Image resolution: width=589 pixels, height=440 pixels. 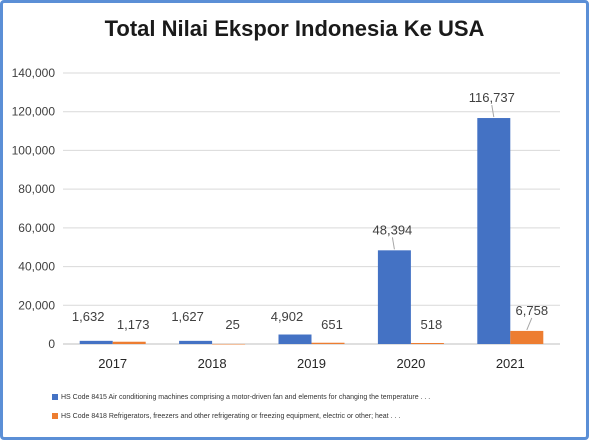 I want to click on x-tick-label: 2019, so click(x=311, y=363).